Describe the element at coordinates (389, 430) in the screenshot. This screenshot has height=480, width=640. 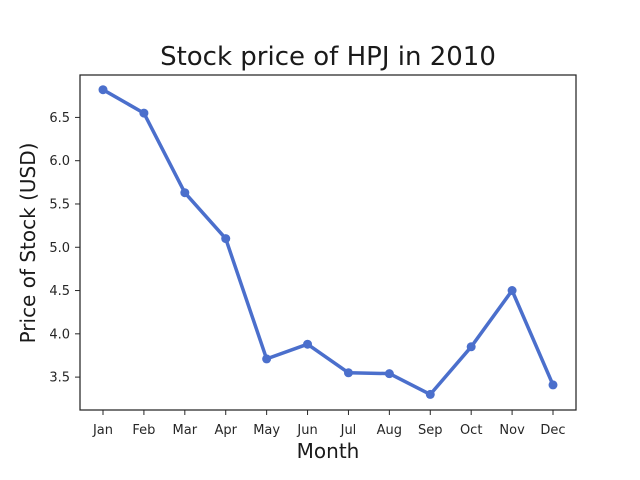
I see `x-tick-label: Aug` at that location.